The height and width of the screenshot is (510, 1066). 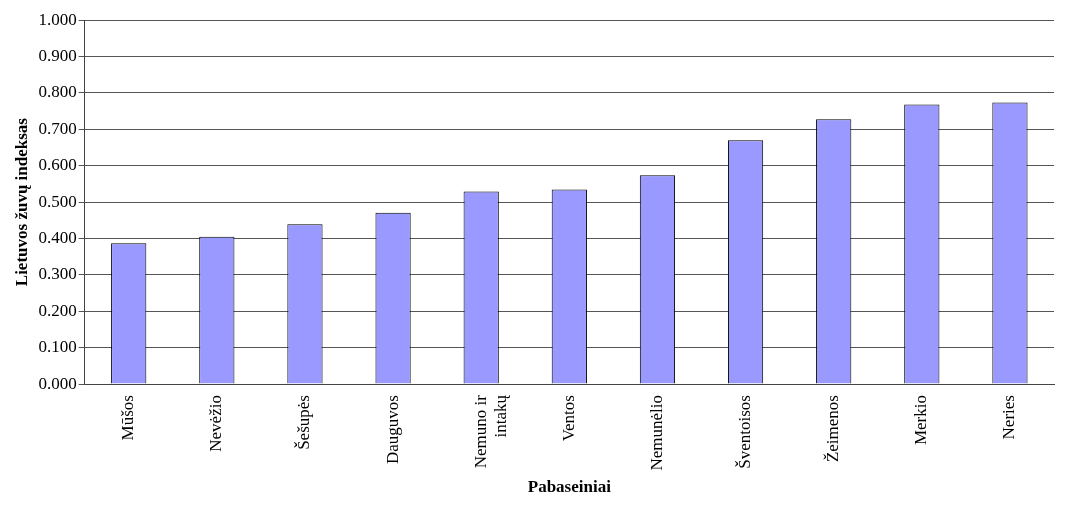 What do you see at coordinates (304, 422) in the screenshot?
I see `x-tick-label: Šešupės` at bounding box center [304, 422].